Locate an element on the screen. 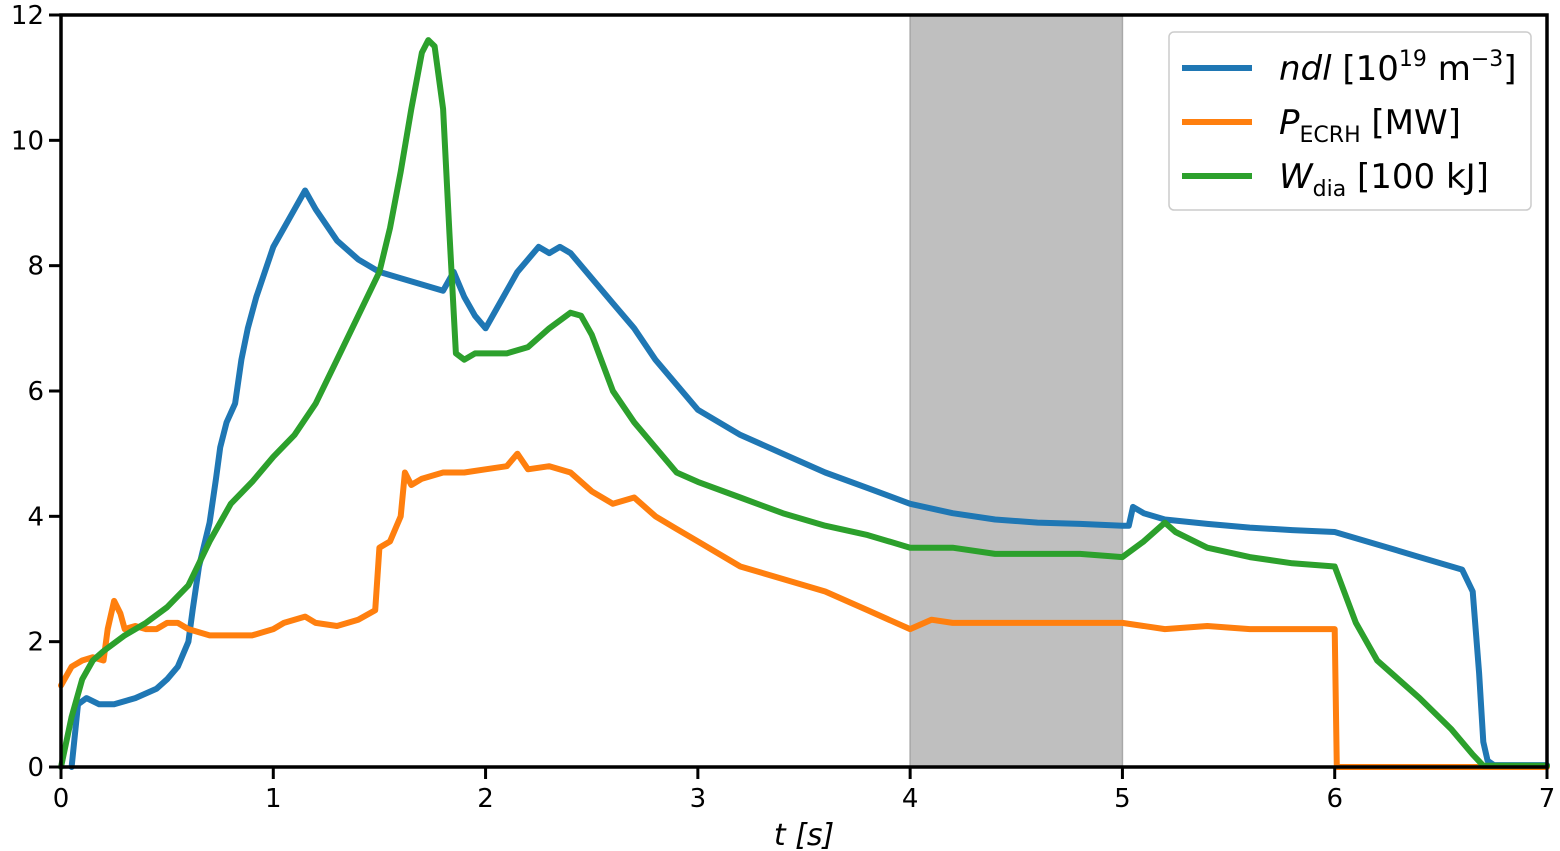 The image size is (1560, 851). x-tick-label: 0 is located at coordinates (61, 799).